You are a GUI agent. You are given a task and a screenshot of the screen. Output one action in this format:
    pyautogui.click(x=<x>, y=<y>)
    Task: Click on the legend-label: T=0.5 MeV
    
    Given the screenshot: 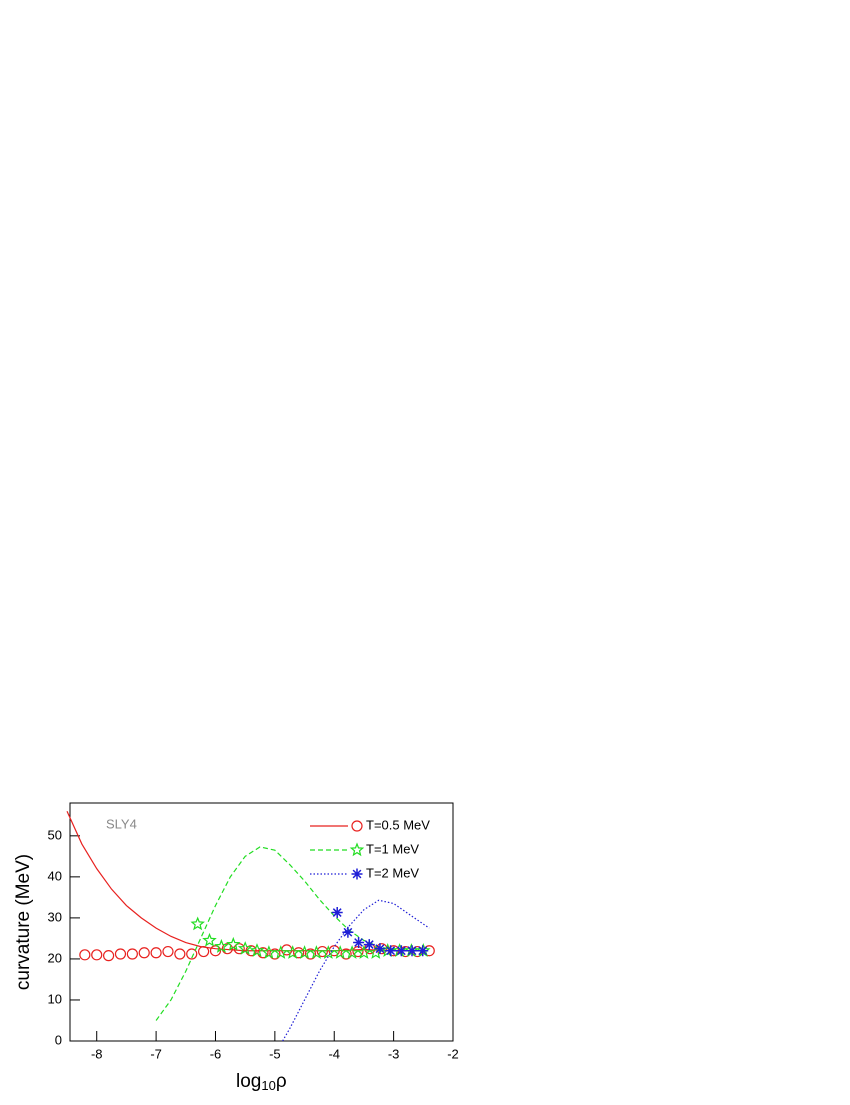 What is the action you would take?
    pyautogui.click(x=398, y=824)
    